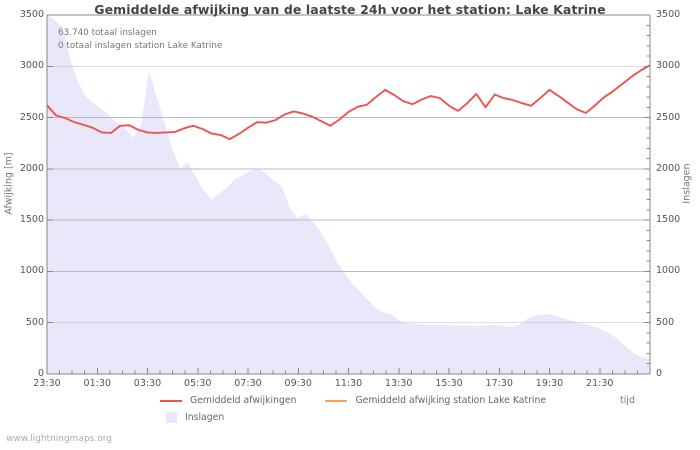 The height and width of the screenshot is (450, 700). What do you see at coordinates (668, 168) in the screenshot?
I see `y-axis-right-tick-label: 2000` at bounding box center [668, 168].